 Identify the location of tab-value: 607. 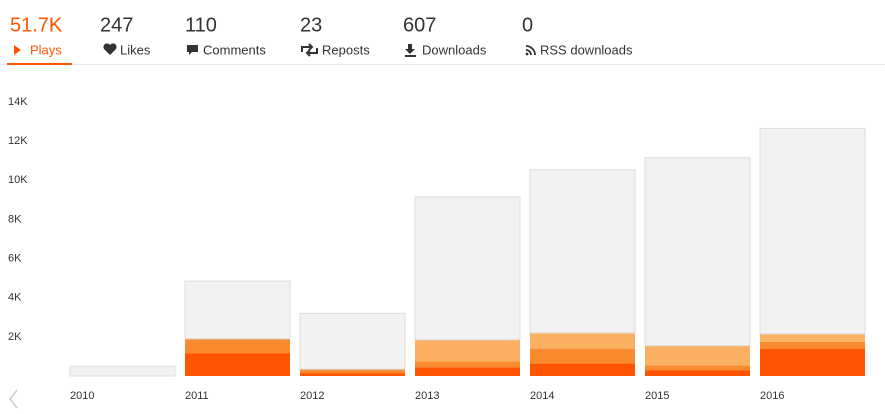
(419, 25).